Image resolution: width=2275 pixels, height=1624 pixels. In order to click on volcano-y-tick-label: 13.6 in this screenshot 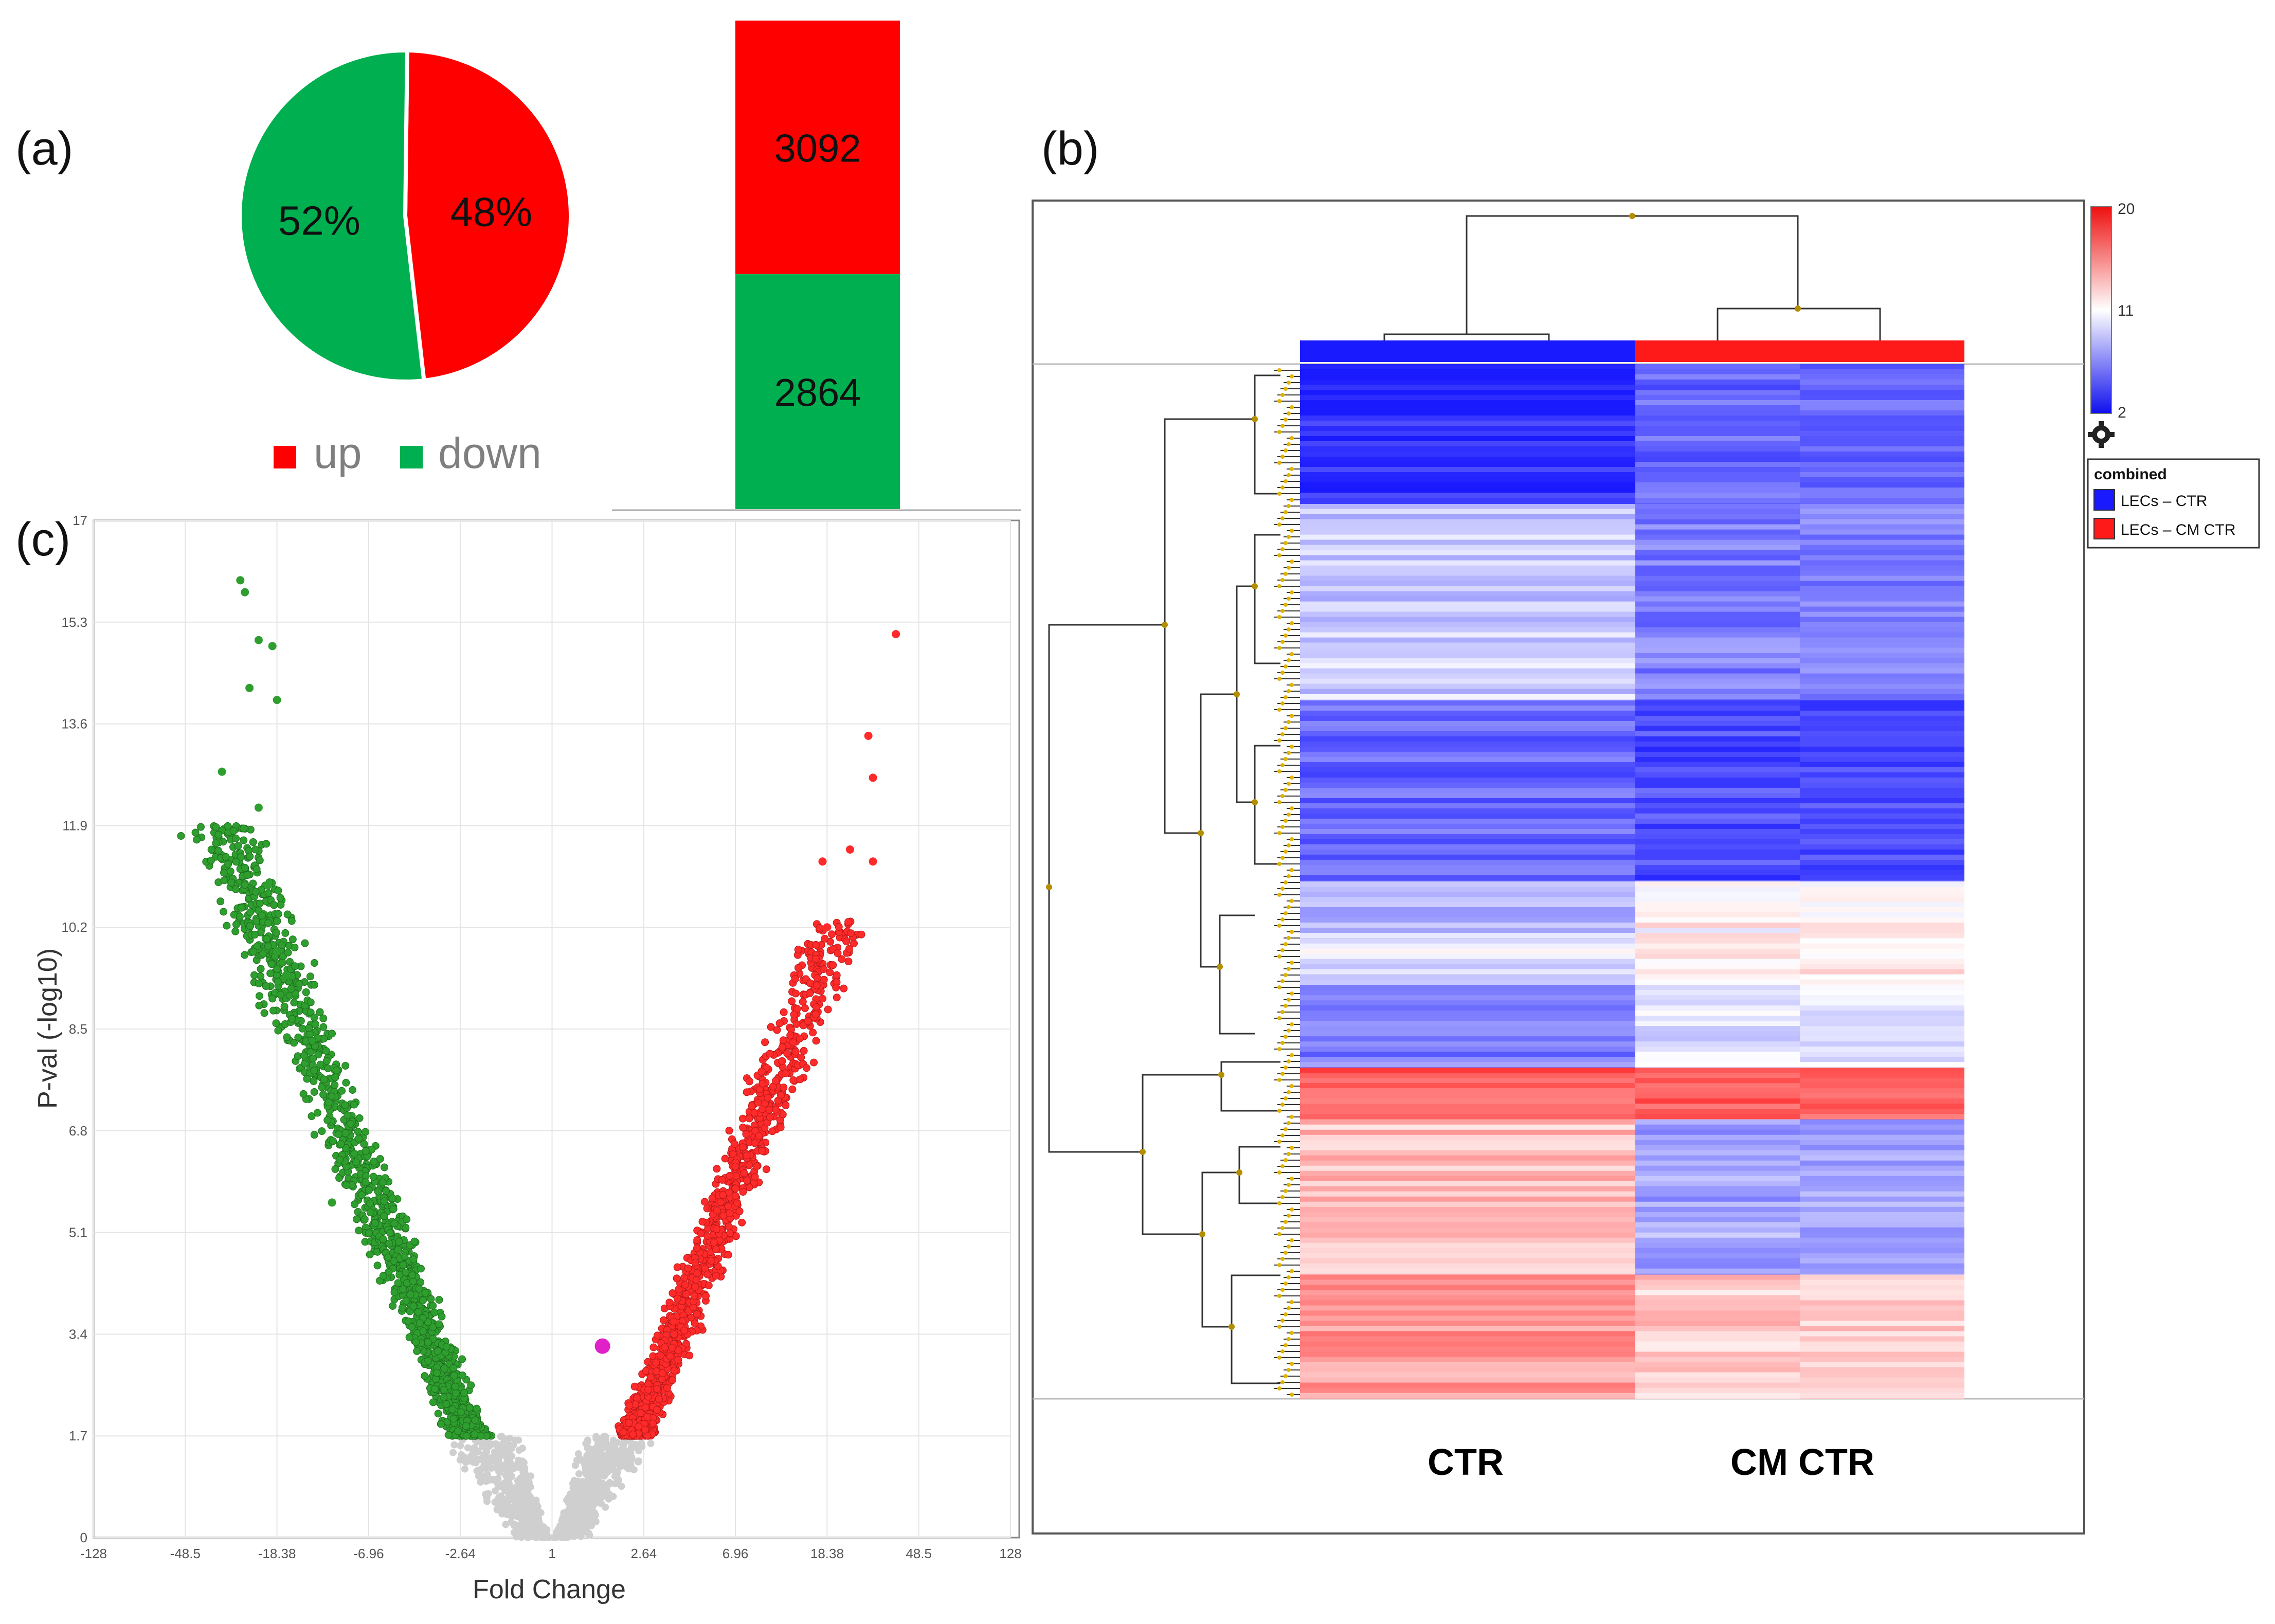, I will do `click(74, 724)`.